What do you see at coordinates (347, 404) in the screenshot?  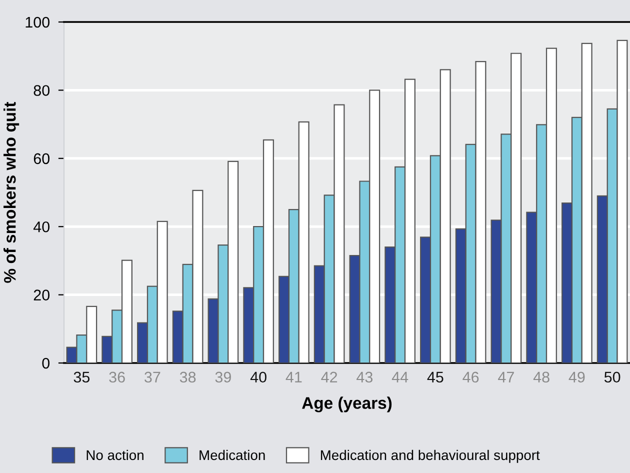 I see `x-axis-title: Age (years)` at bounding box center [347, 404].